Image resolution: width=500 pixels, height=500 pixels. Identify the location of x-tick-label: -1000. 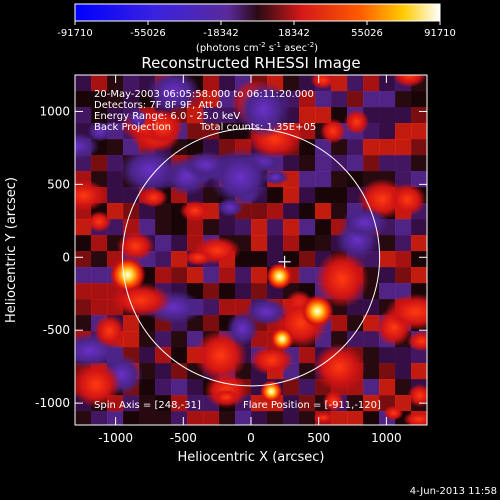
(115, 438).